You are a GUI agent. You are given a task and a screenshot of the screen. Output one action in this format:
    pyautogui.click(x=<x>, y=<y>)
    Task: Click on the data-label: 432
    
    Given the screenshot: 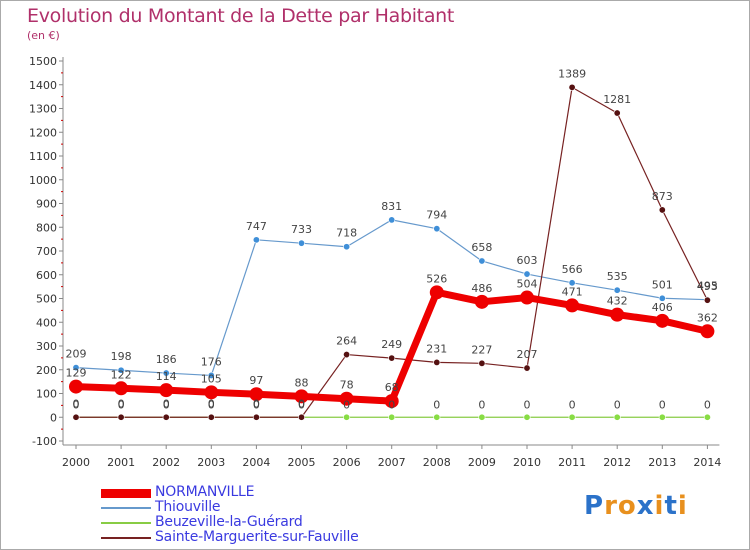 What is the action you would take?
    pyautogui.click(x=617, y=301)
    